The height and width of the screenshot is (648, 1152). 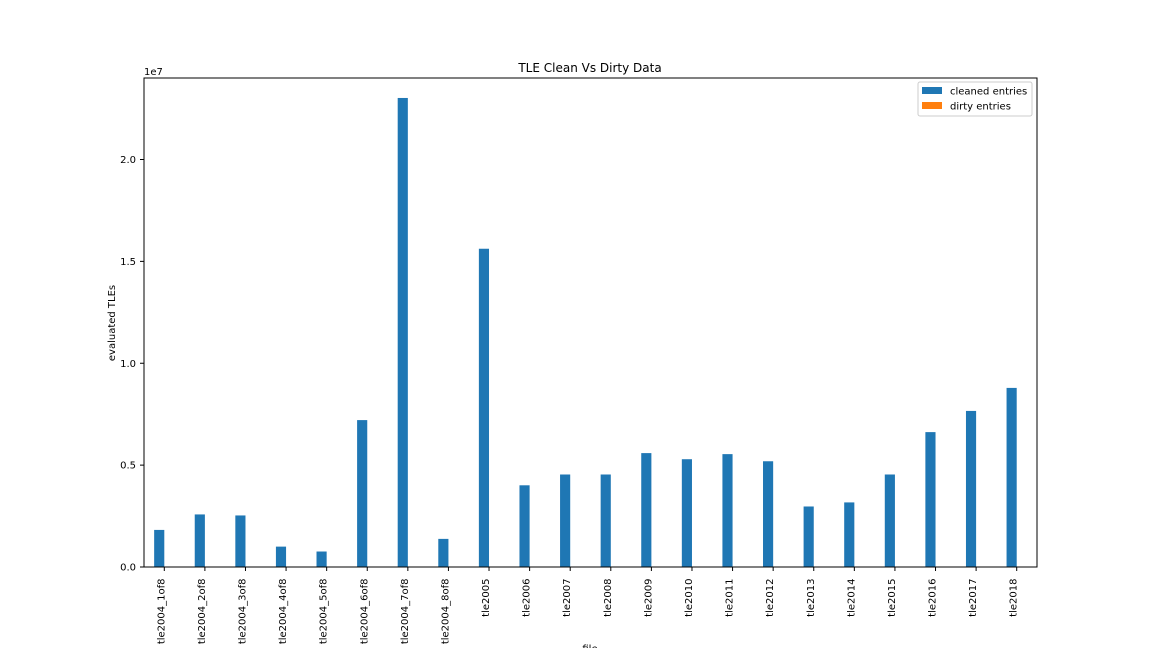 What do you see at coordinates (980, 107) in the screenshot?
I see `legend-label-dirty: dirty entries` at bounding box center [980, 107].